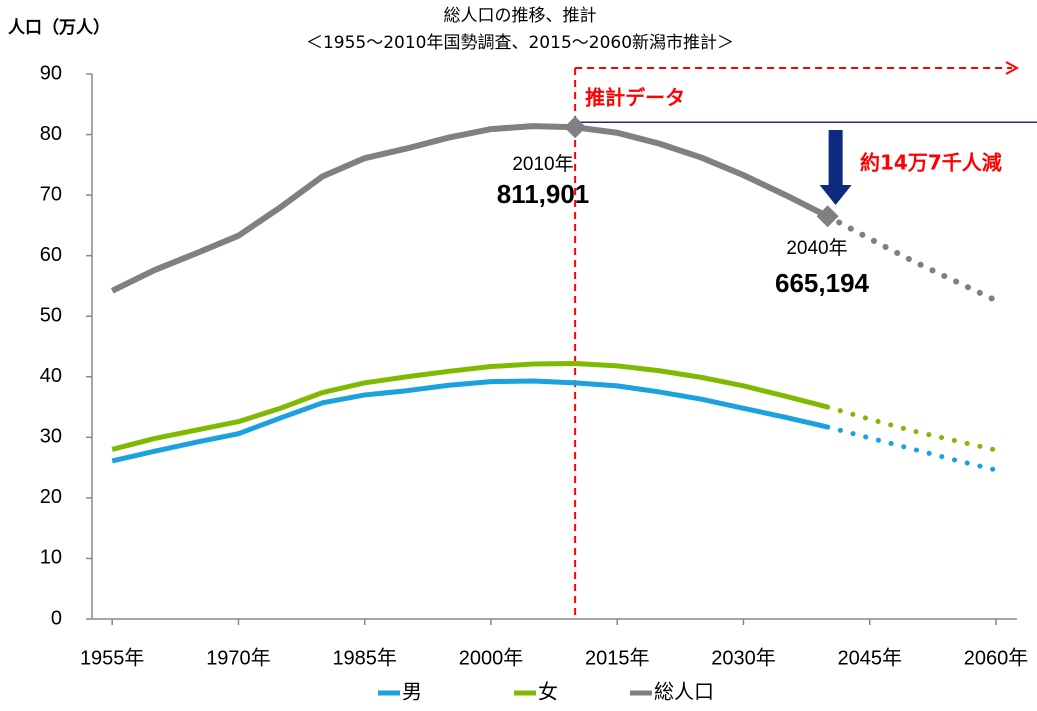 The image size is (1037, 711). What do you see at coordinates (51, 558) in the screenshot?
I see `y-tick-label: 10` at bounding box center [51, 558].